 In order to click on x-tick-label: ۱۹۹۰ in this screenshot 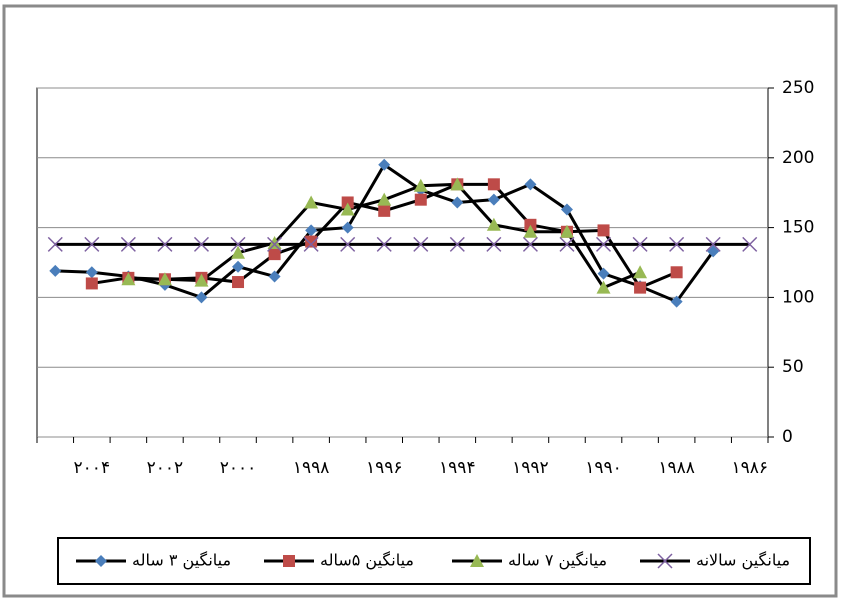, I will do `click(603, 468)`.